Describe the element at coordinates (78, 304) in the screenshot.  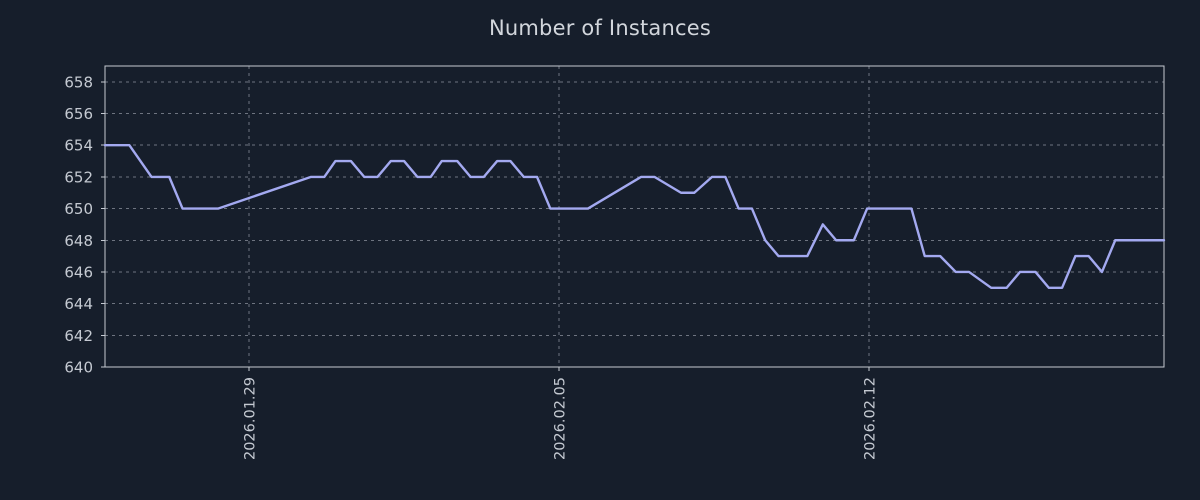
I see `y-tick-label: 644` at that location.